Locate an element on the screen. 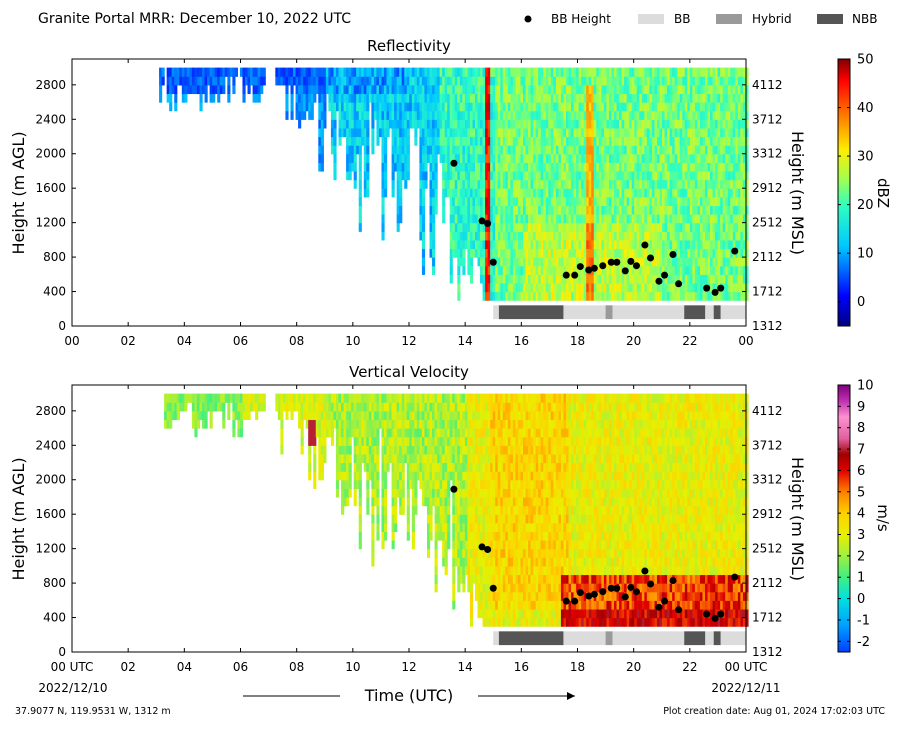 The width and height of the screenshot is (900, 729). legend-item-bb-height: BB Height is located at coordinates (568, 19).